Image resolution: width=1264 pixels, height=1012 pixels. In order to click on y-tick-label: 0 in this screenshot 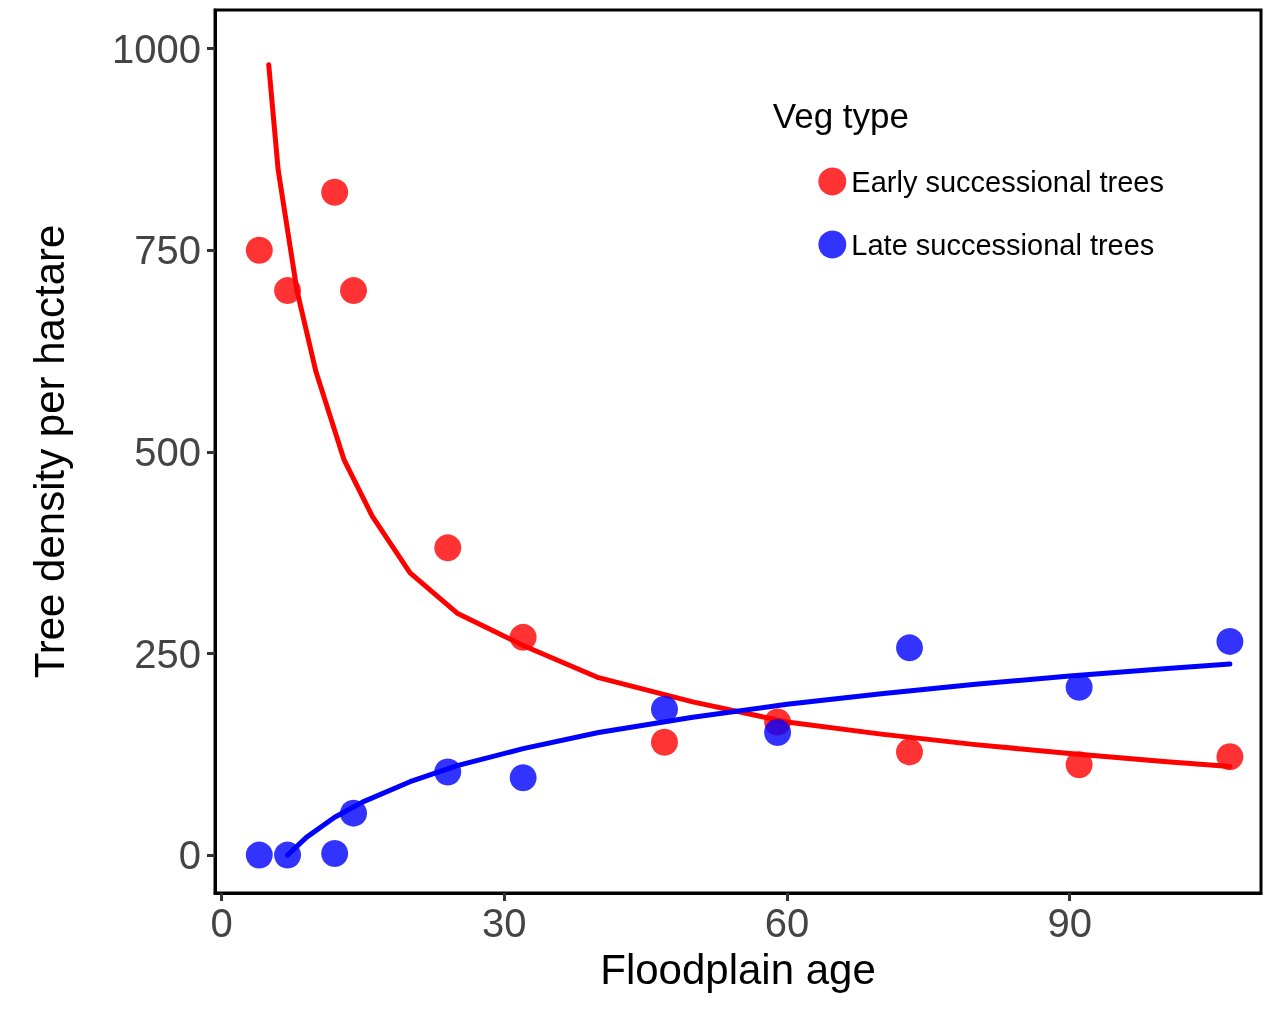, I will do `click(189, 855)`.